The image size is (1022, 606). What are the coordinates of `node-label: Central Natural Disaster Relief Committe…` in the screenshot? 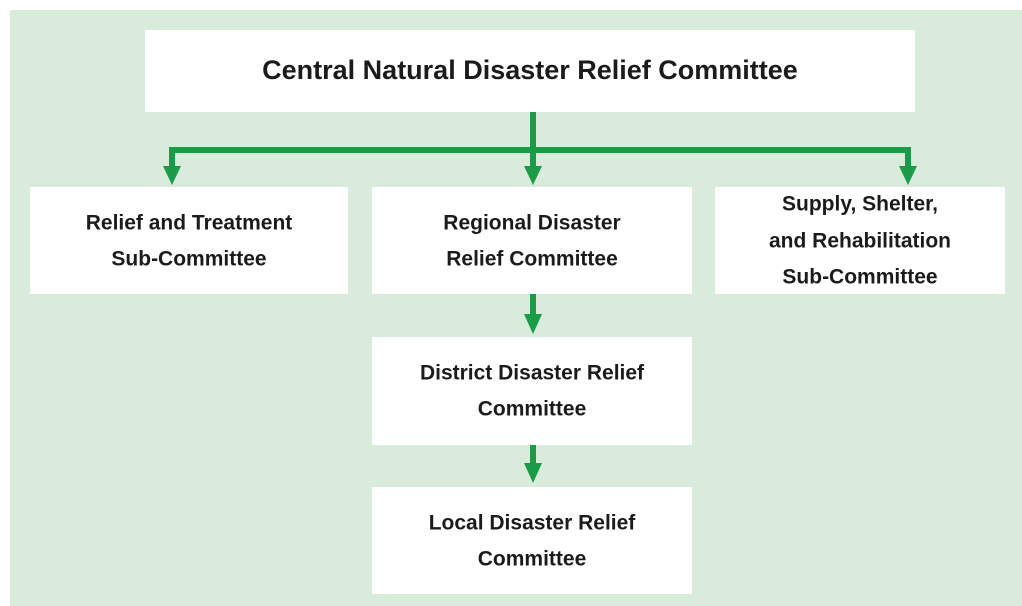 It's located at (530, 70).